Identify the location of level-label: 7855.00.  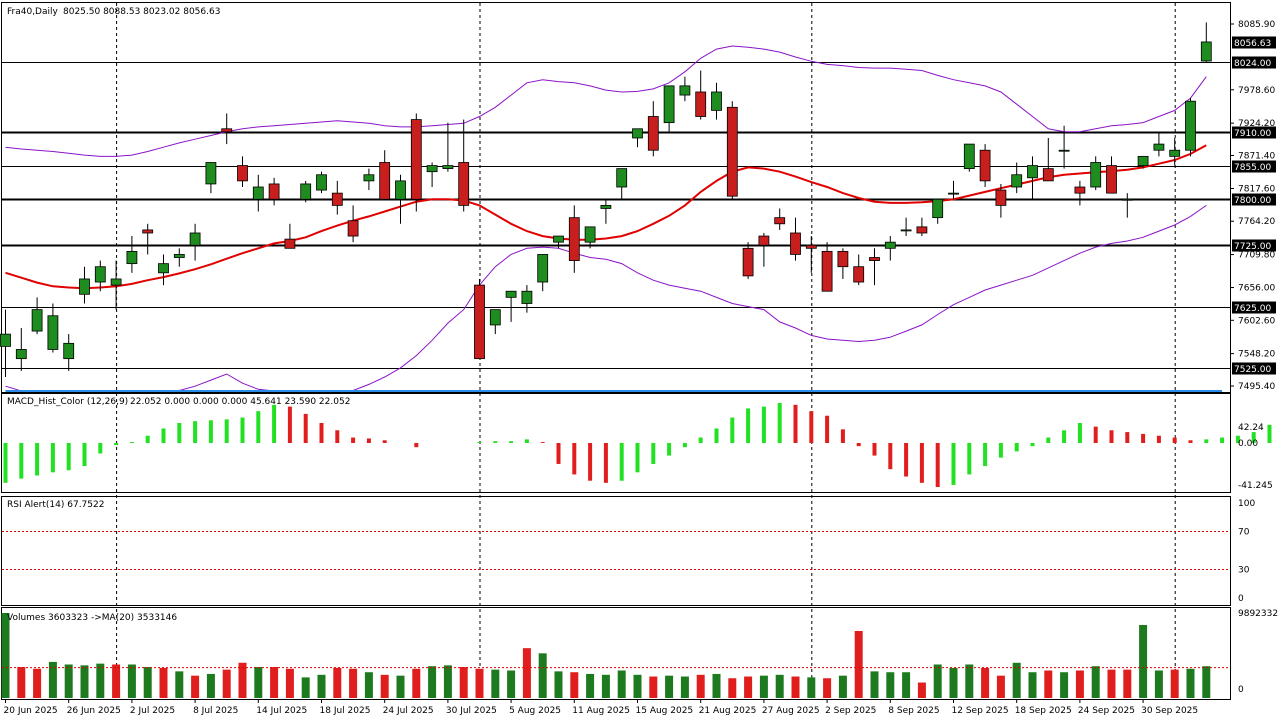
(1252, 168).